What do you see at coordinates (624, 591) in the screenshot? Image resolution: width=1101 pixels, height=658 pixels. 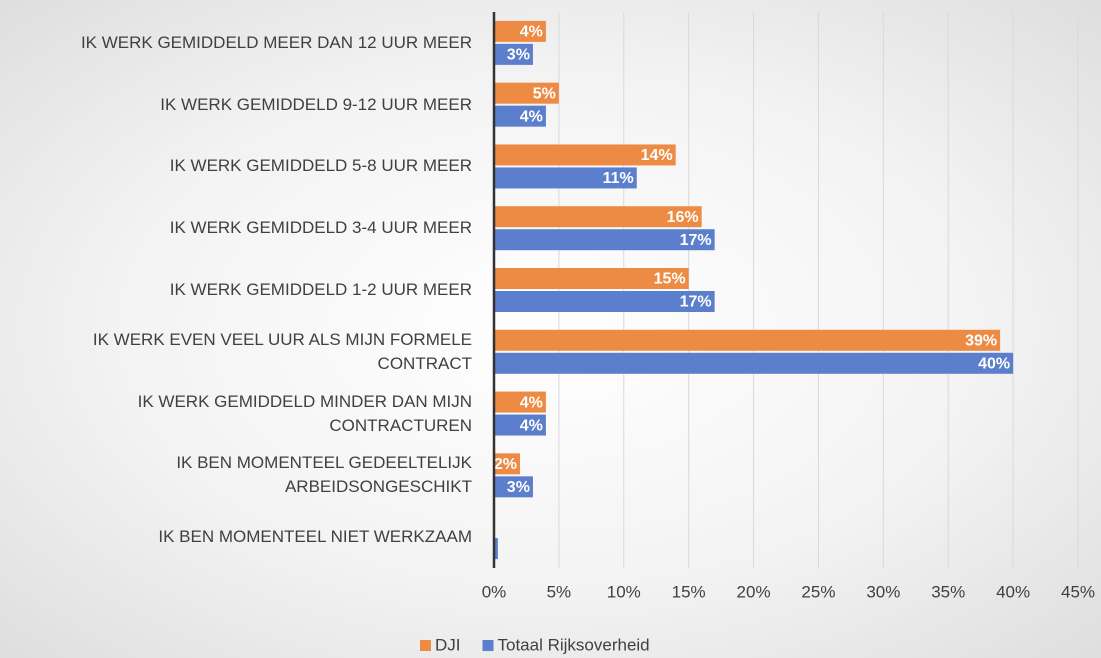 I see `x-tick-label: 10%` at bounding box center [624, 591].